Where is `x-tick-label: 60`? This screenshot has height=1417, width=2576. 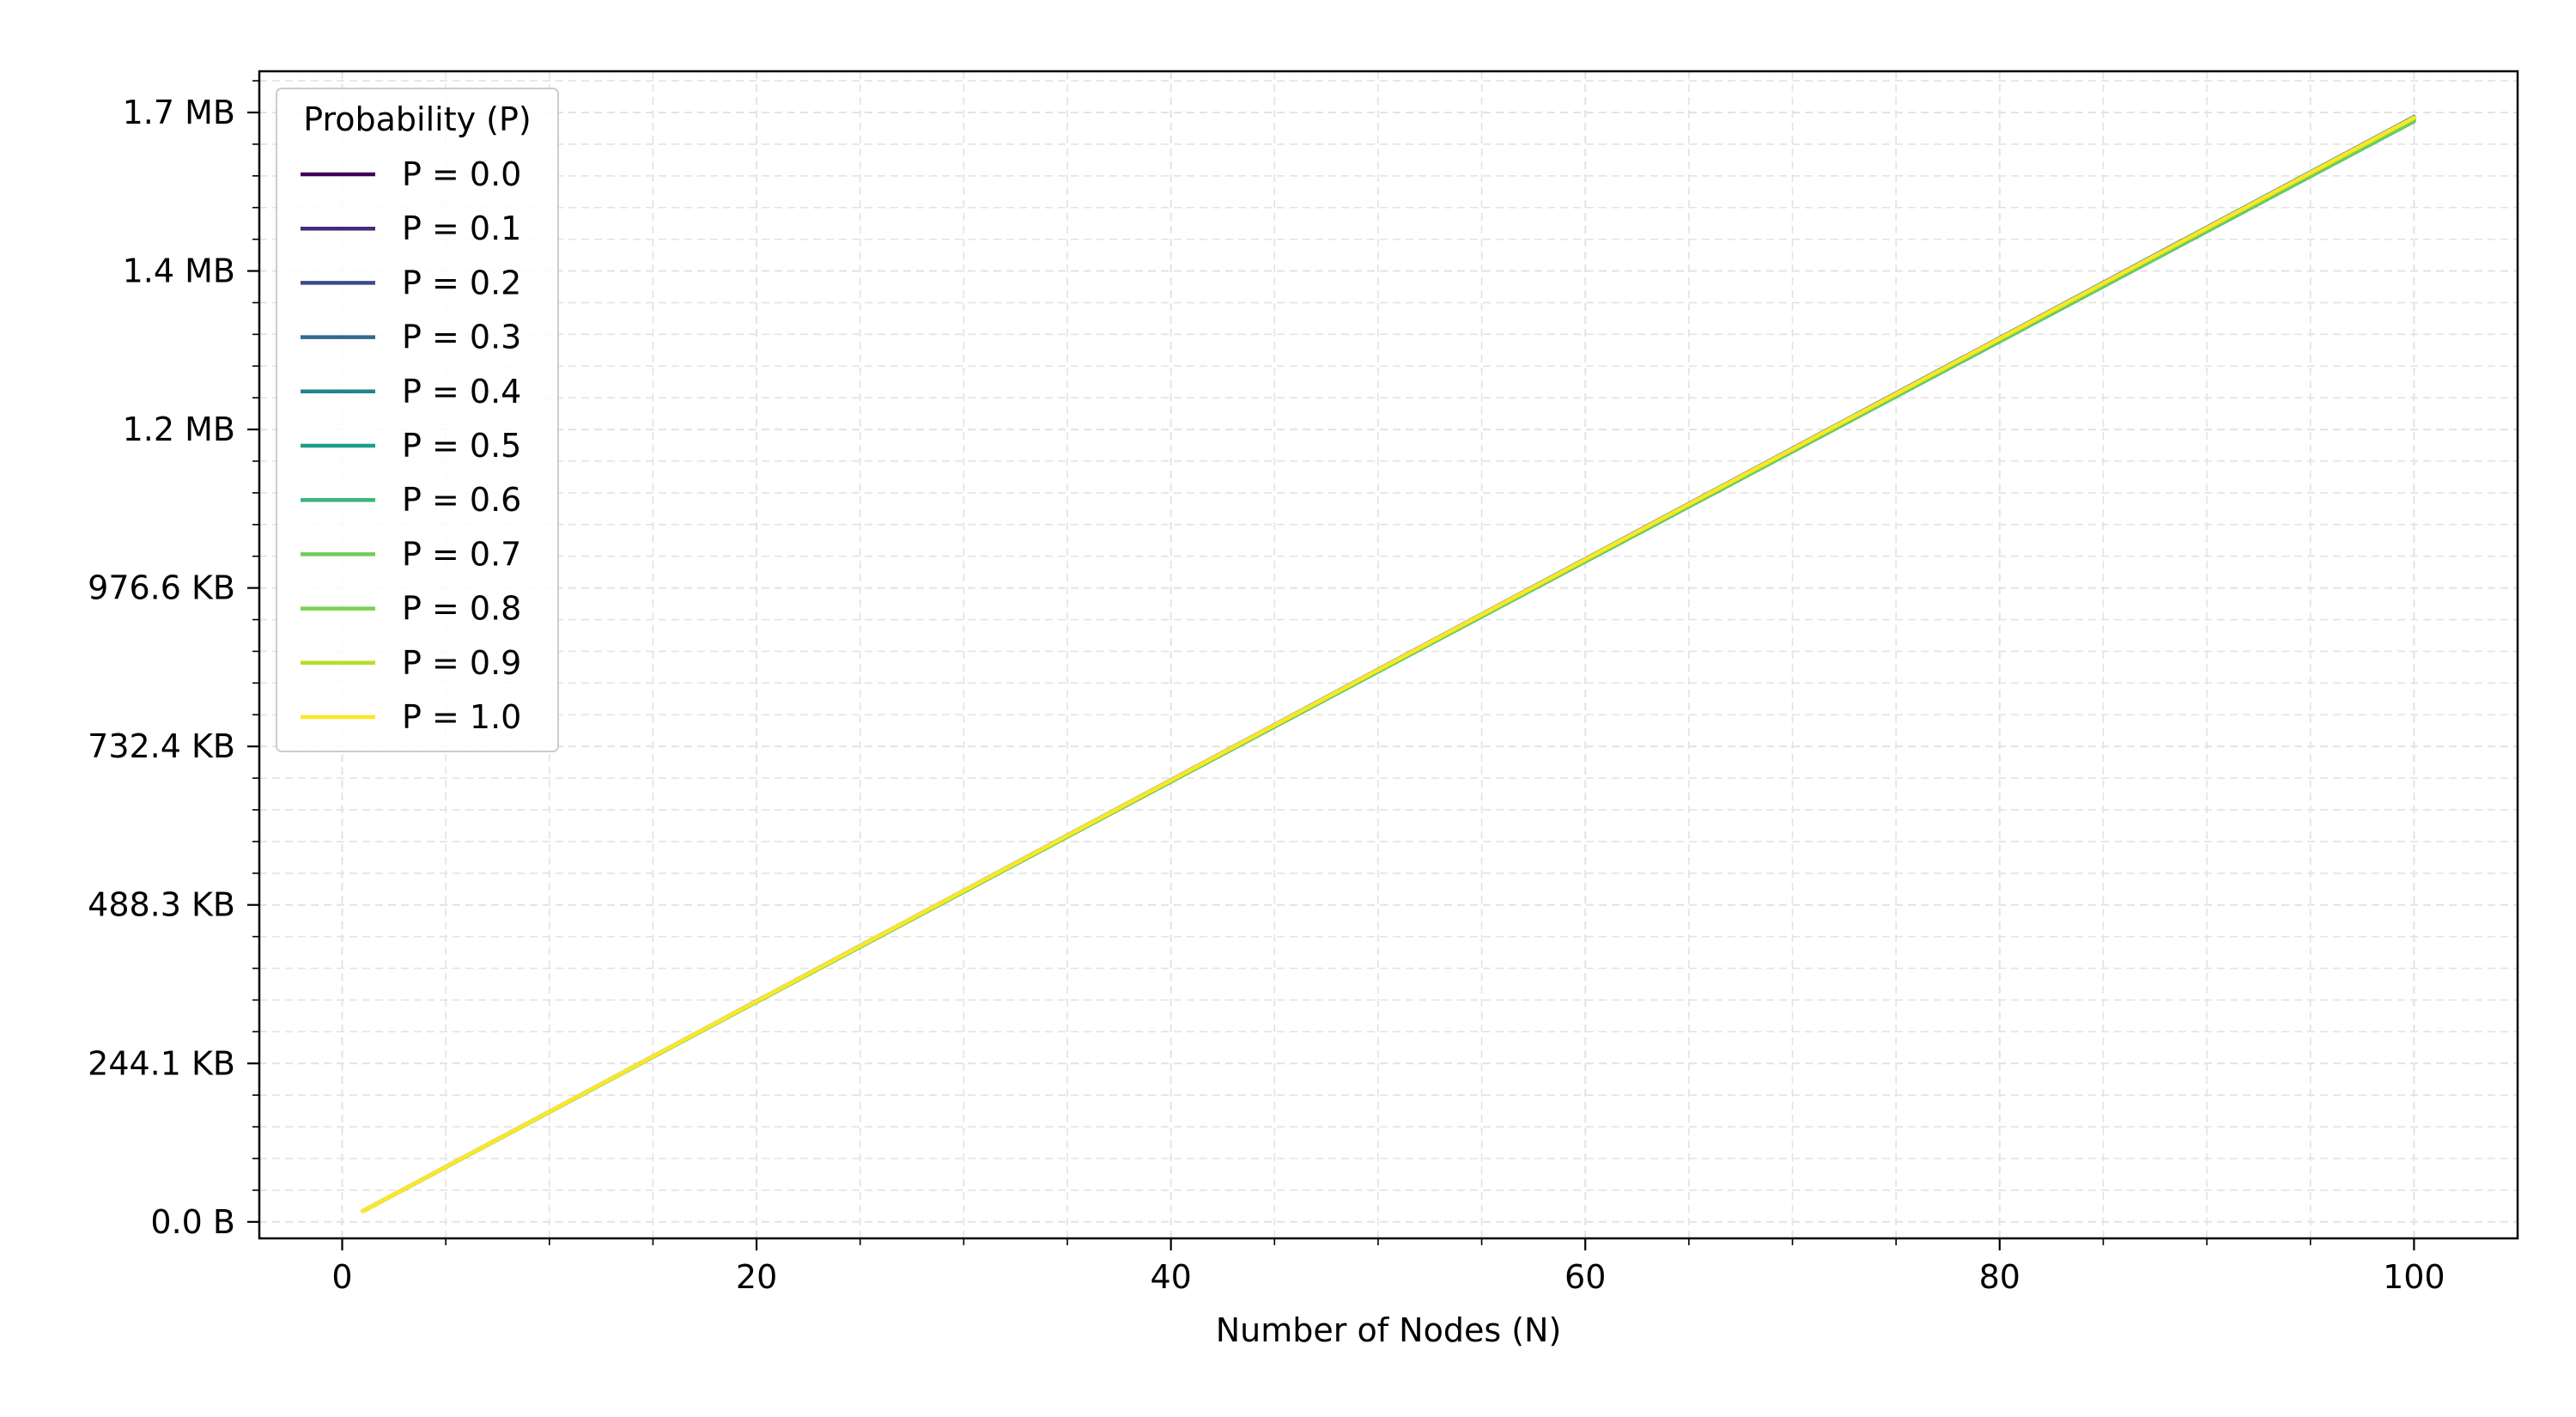 x-tick-label: 60 is located at coordinates (1585, 1277).